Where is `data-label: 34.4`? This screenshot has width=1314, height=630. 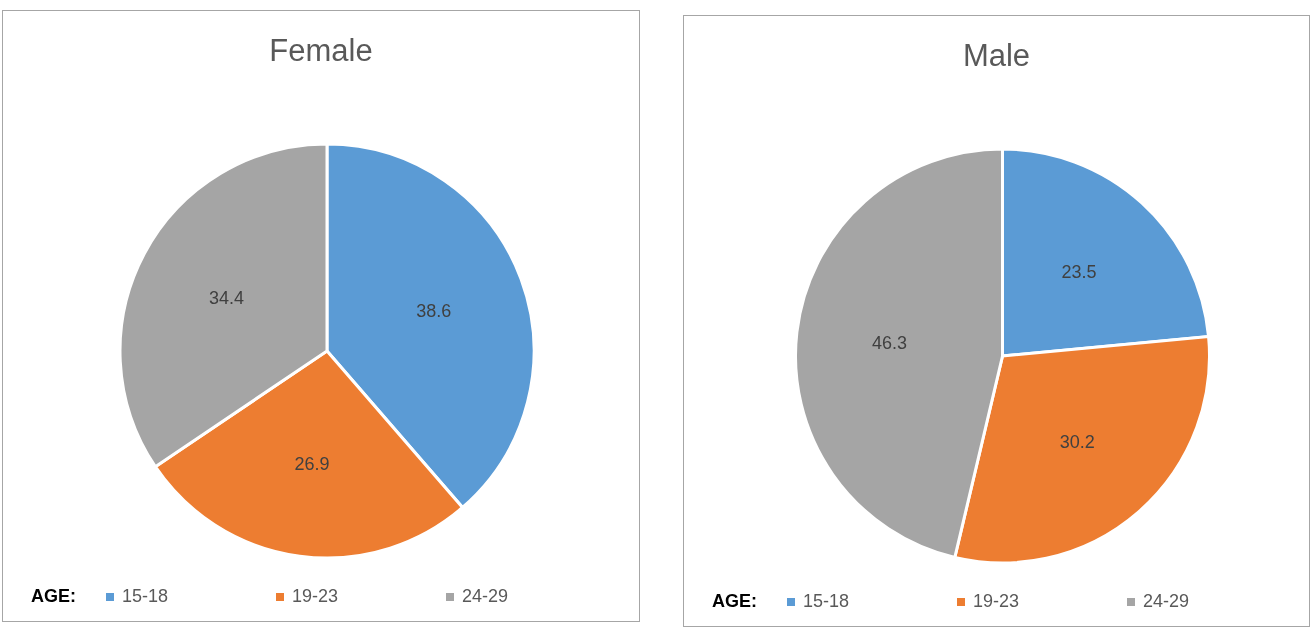 data-label: 34.4 is located at coordinates (226, 297).